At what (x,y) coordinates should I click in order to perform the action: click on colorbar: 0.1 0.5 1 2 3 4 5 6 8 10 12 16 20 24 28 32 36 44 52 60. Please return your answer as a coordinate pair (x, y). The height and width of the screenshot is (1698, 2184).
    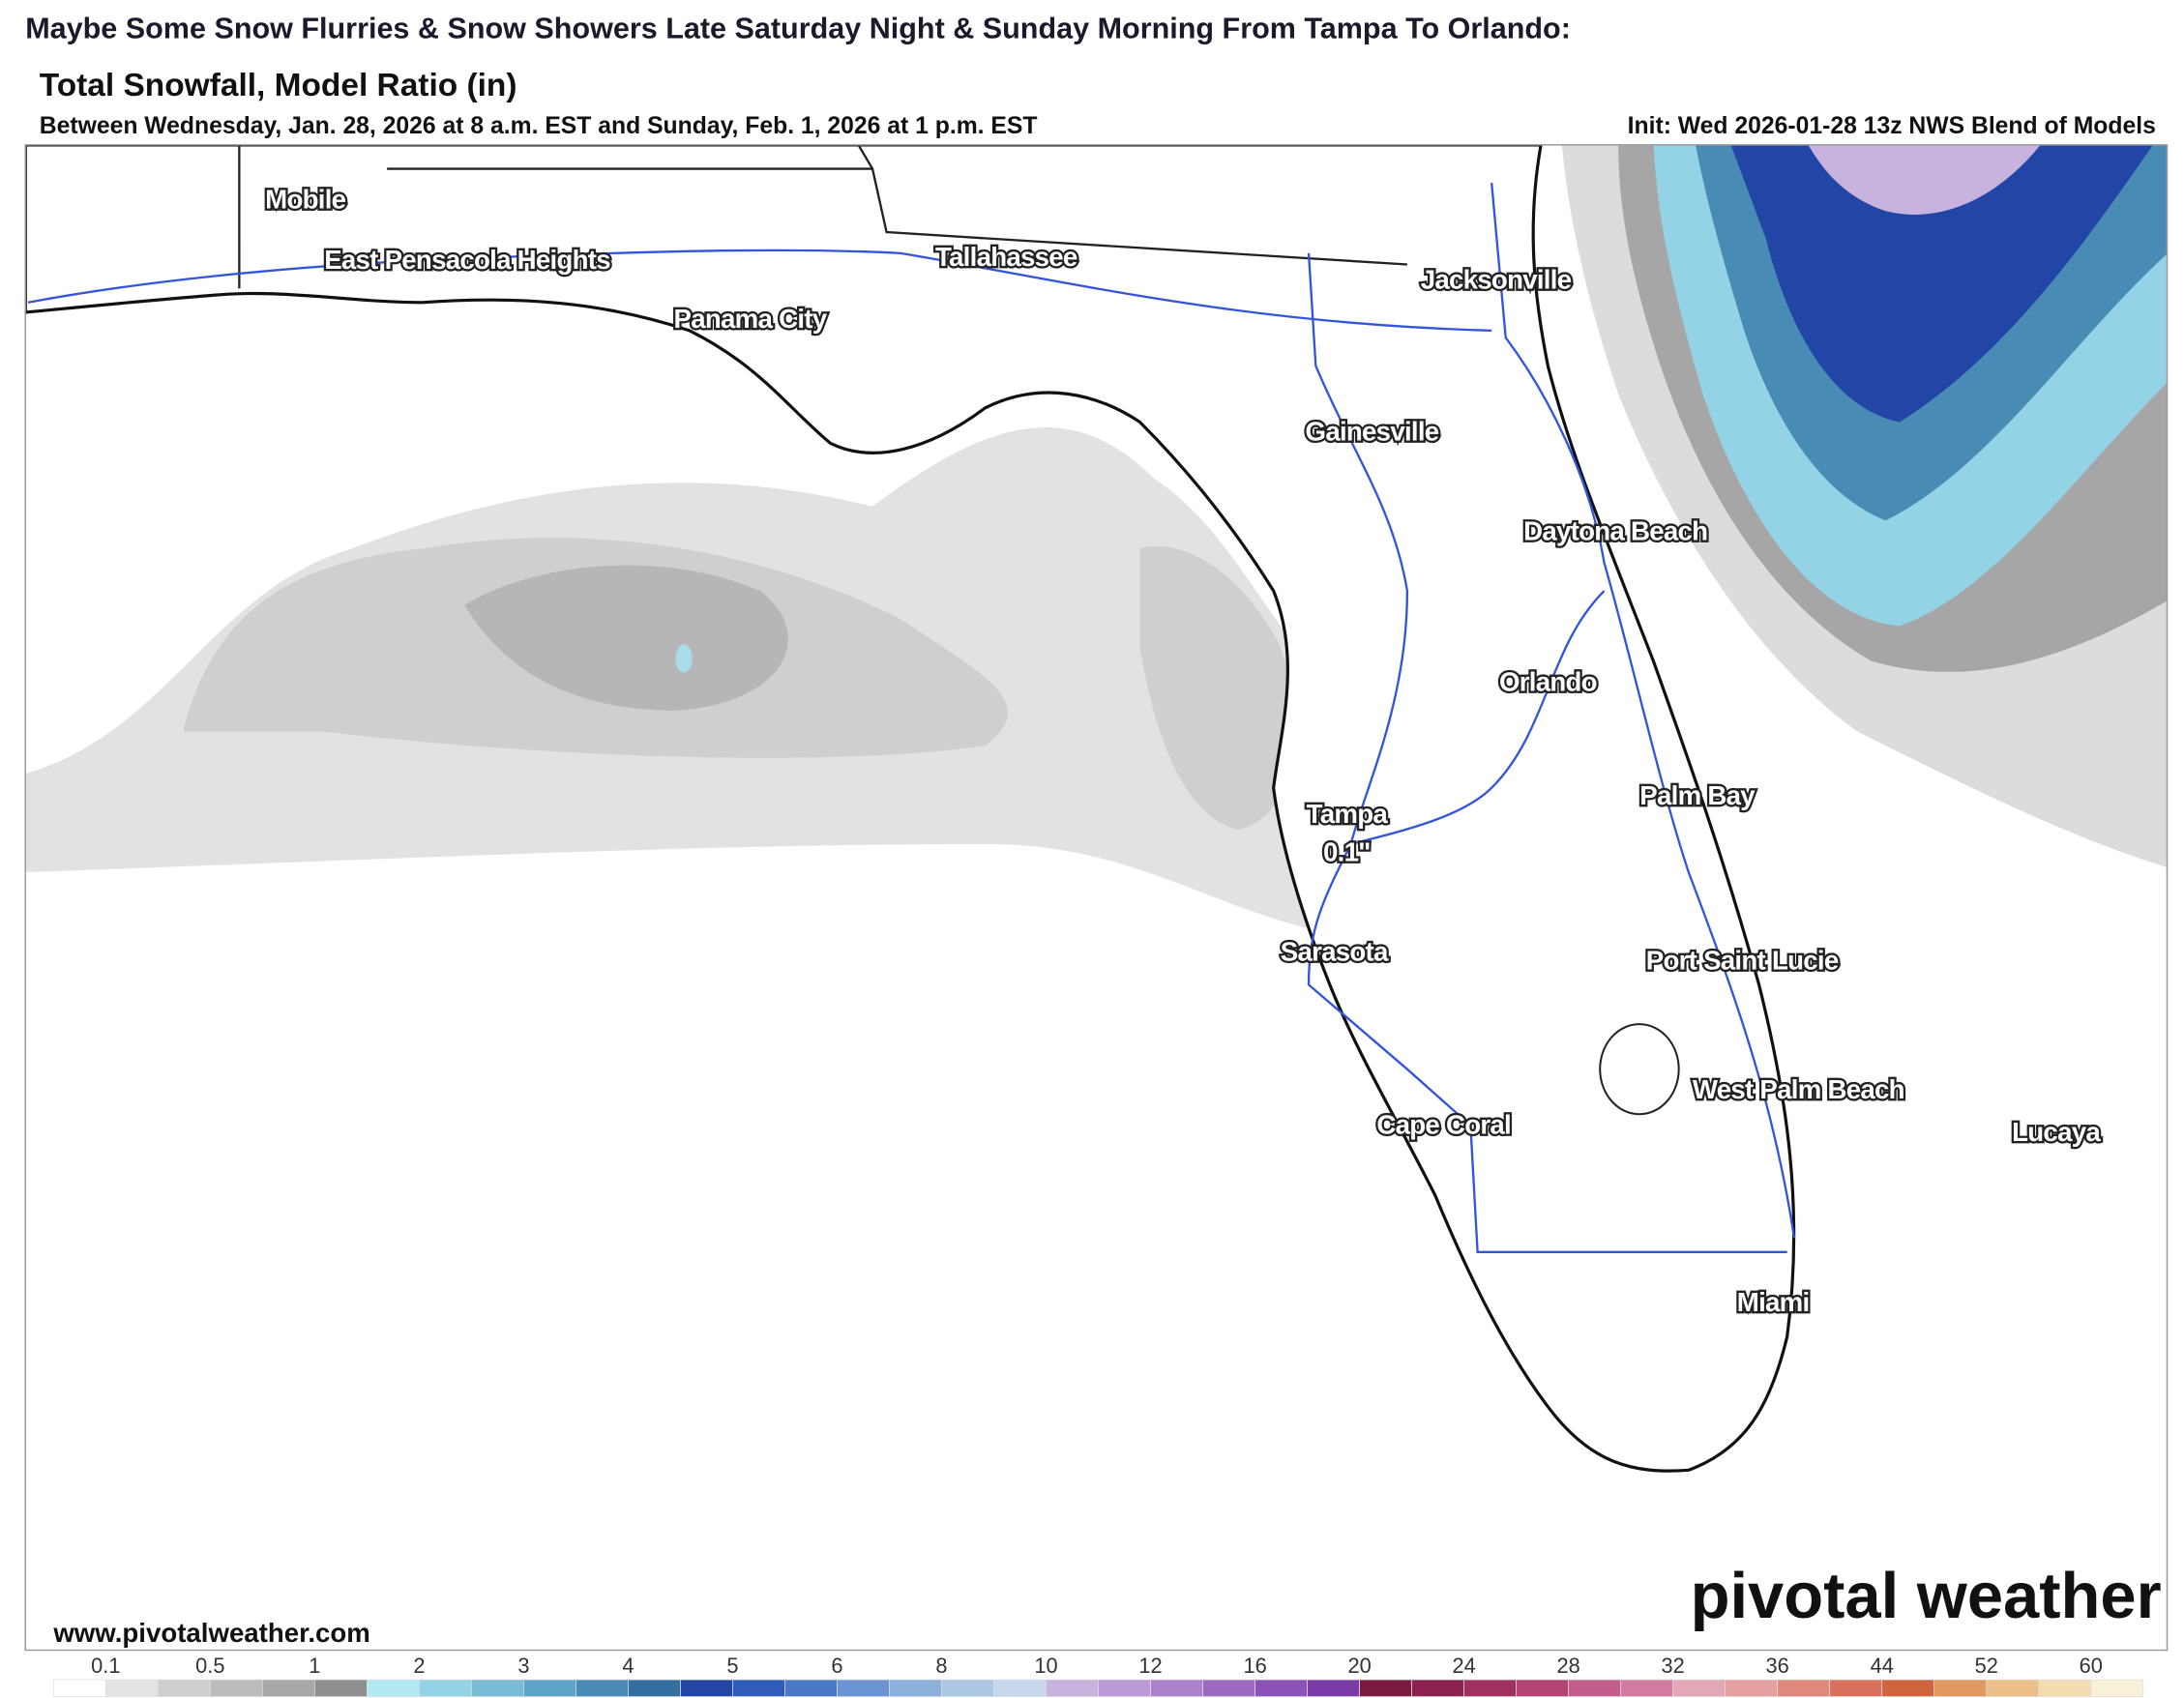
    Looking at the image, I should click on (1098, 1675).